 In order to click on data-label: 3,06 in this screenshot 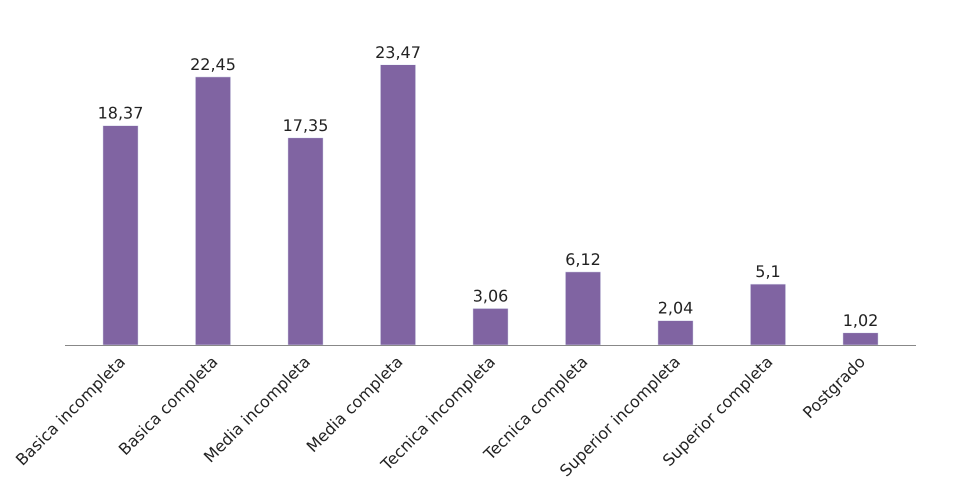, I will do `click(490, 296)`.